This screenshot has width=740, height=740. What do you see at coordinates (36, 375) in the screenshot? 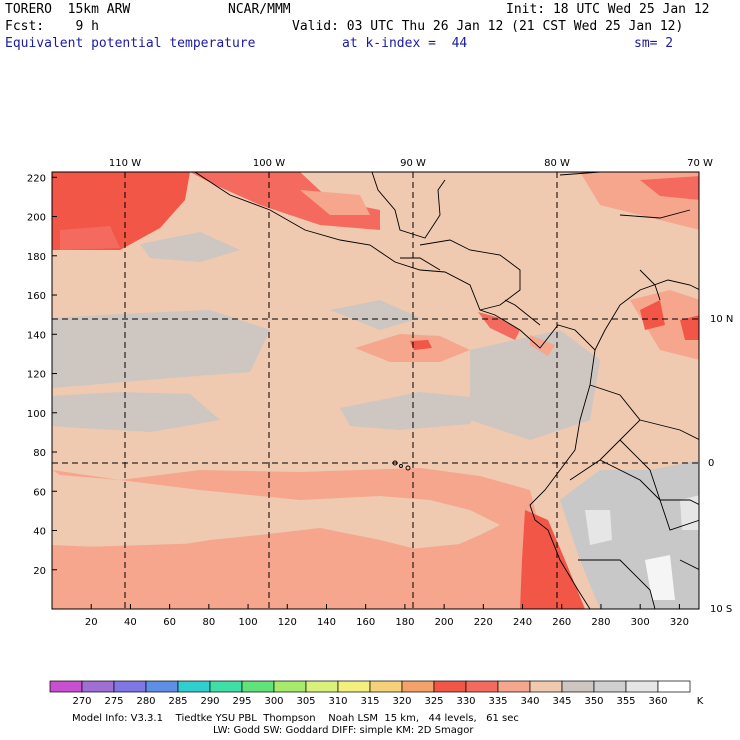
I see `y-tick-label: 120` at bounding box center [36, 375].